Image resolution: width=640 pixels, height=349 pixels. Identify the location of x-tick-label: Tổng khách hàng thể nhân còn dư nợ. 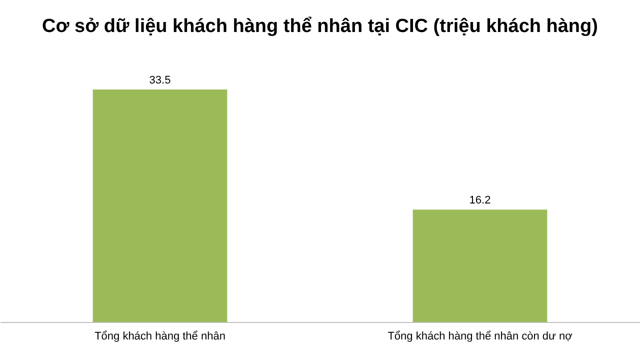
(480, 336).